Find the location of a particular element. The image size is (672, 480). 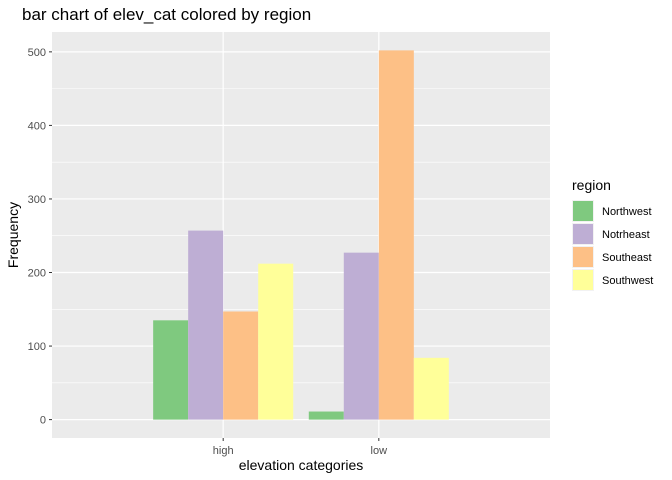

bar-high-northwest is located at coordinates (171, 370).